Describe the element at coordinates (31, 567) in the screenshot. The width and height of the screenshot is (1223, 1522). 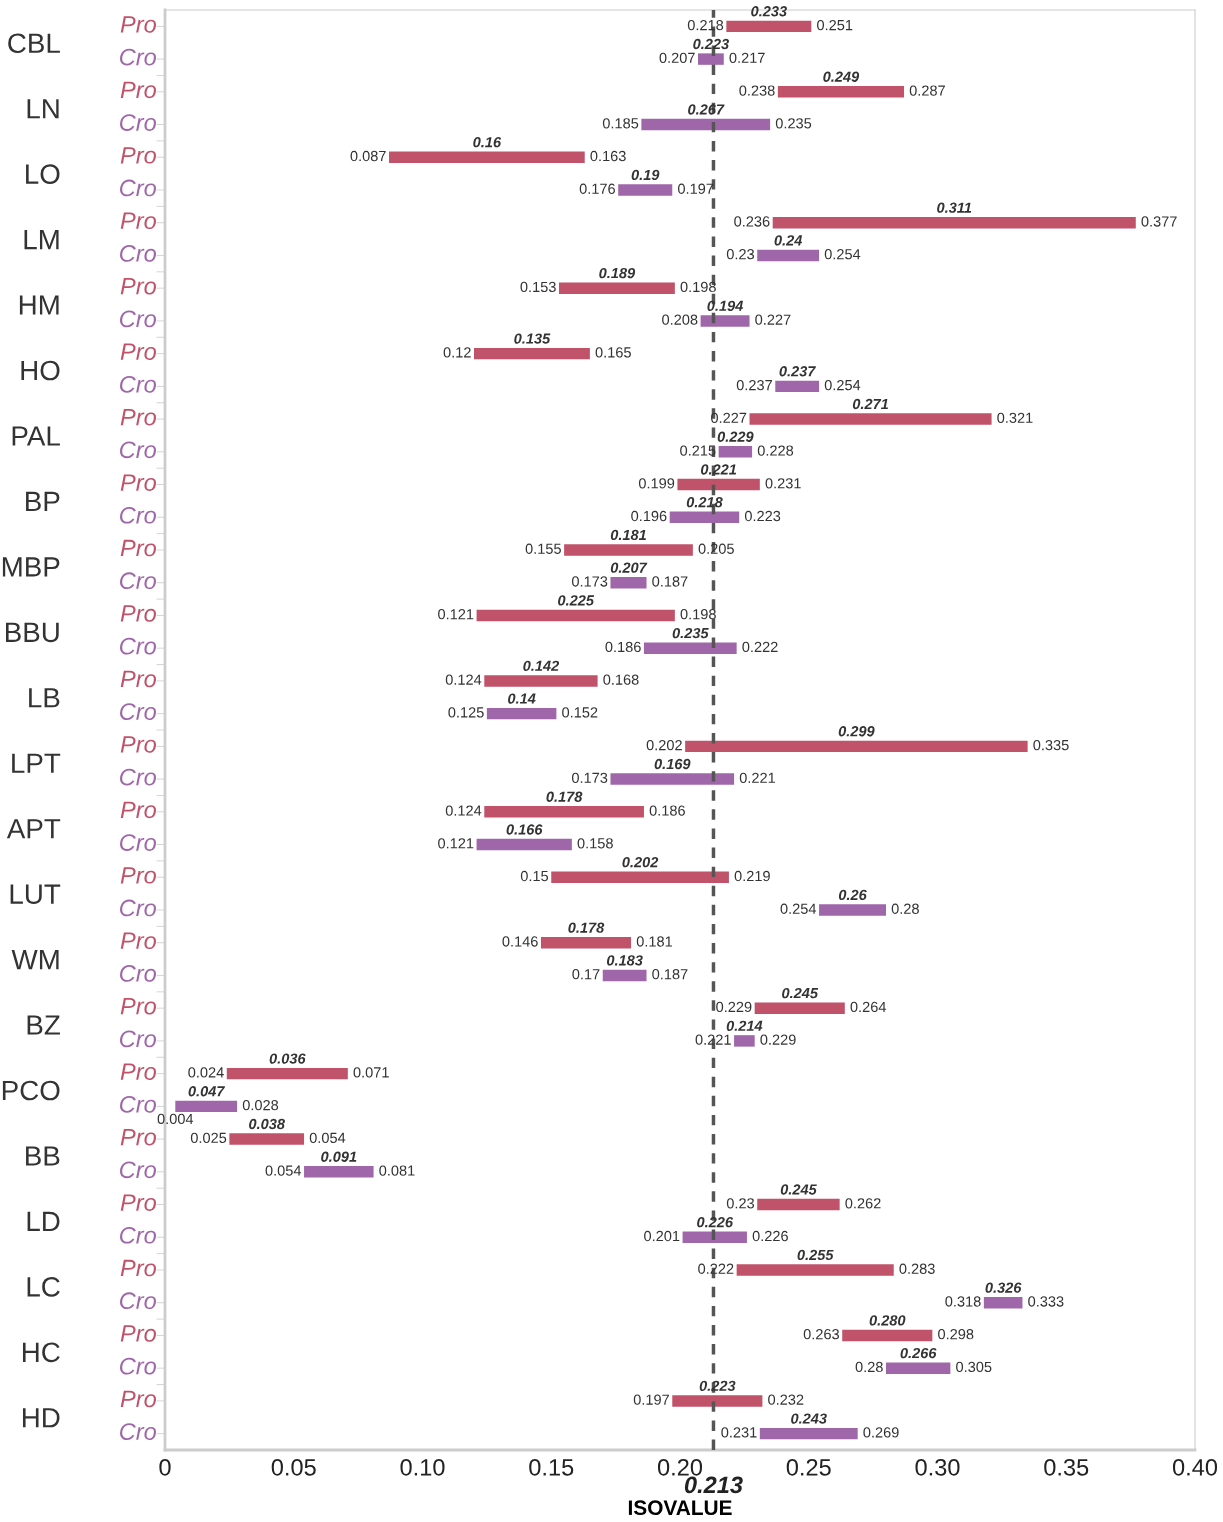
I see `y-tick-label: MBP` at that location.